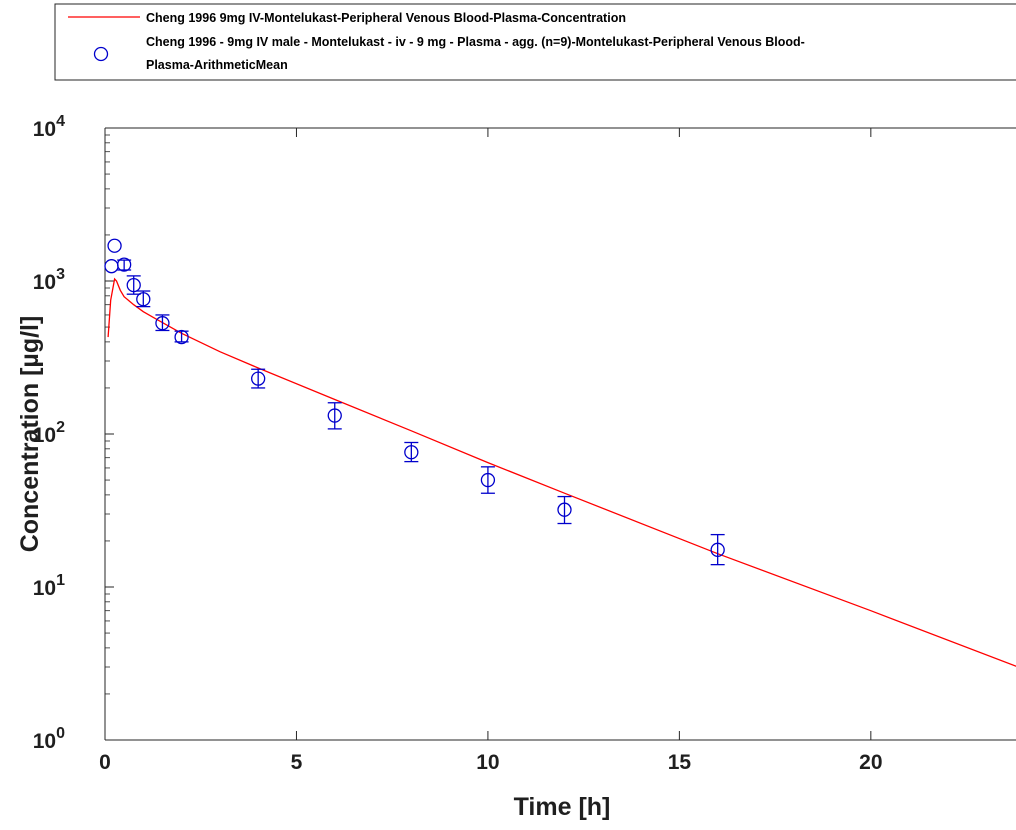  Describe the element at coordinates (30, 434) in the screenshot. I see `y-axis-title: Concentration [µg/l]` at that location.